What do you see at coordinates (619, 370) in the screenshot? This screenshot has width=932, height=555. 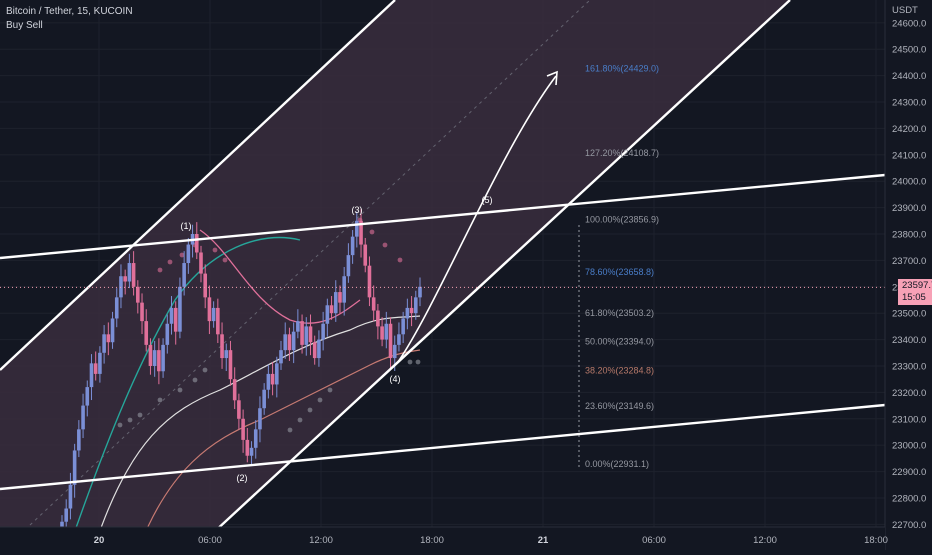 I see `fib-level-label: 38.20%(23284.8)` at bounding box center [619, 370].